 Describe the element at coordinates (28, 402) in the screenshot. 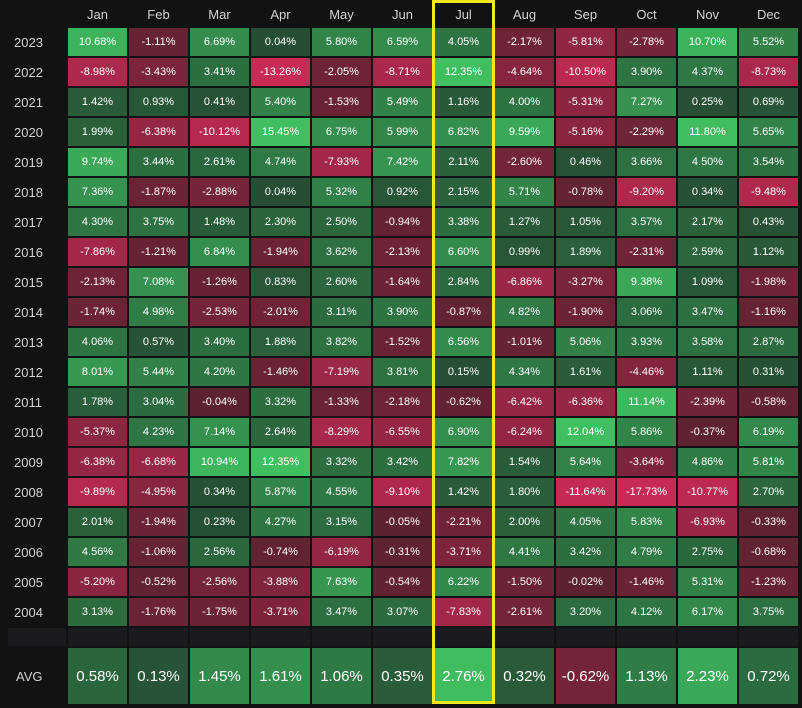

I see `year-label: 2011` at that location.